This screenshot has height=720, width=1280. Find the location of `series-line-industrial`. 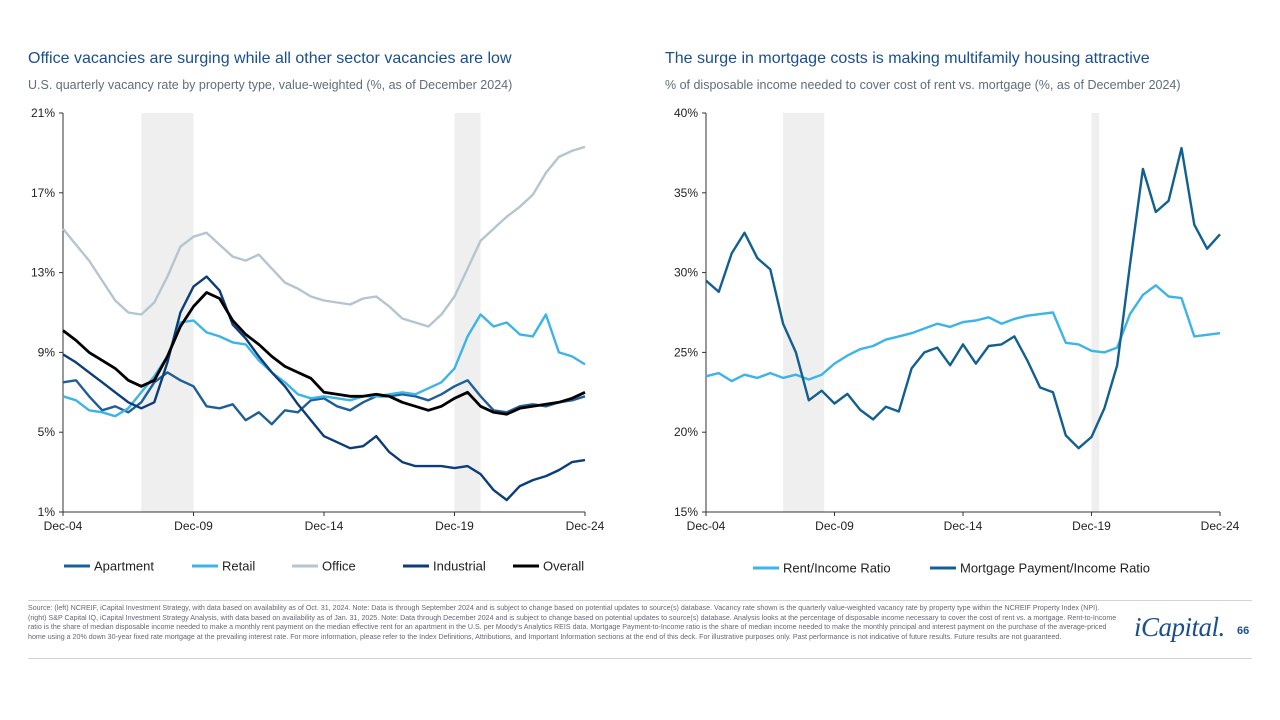

series-line-industrial is located at coordinates (324, 388).